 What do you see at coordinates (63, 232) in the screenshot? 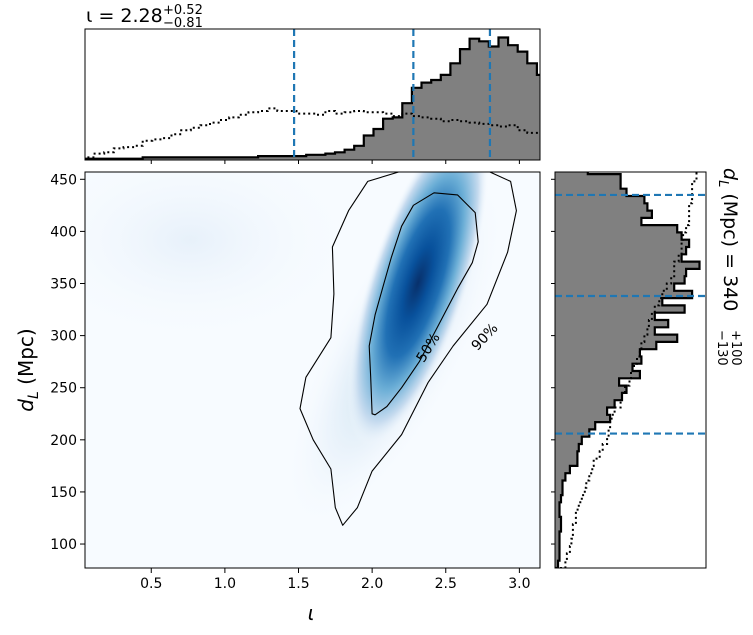
I see `y-tick-label: 400` at bounding box center [63, 232].